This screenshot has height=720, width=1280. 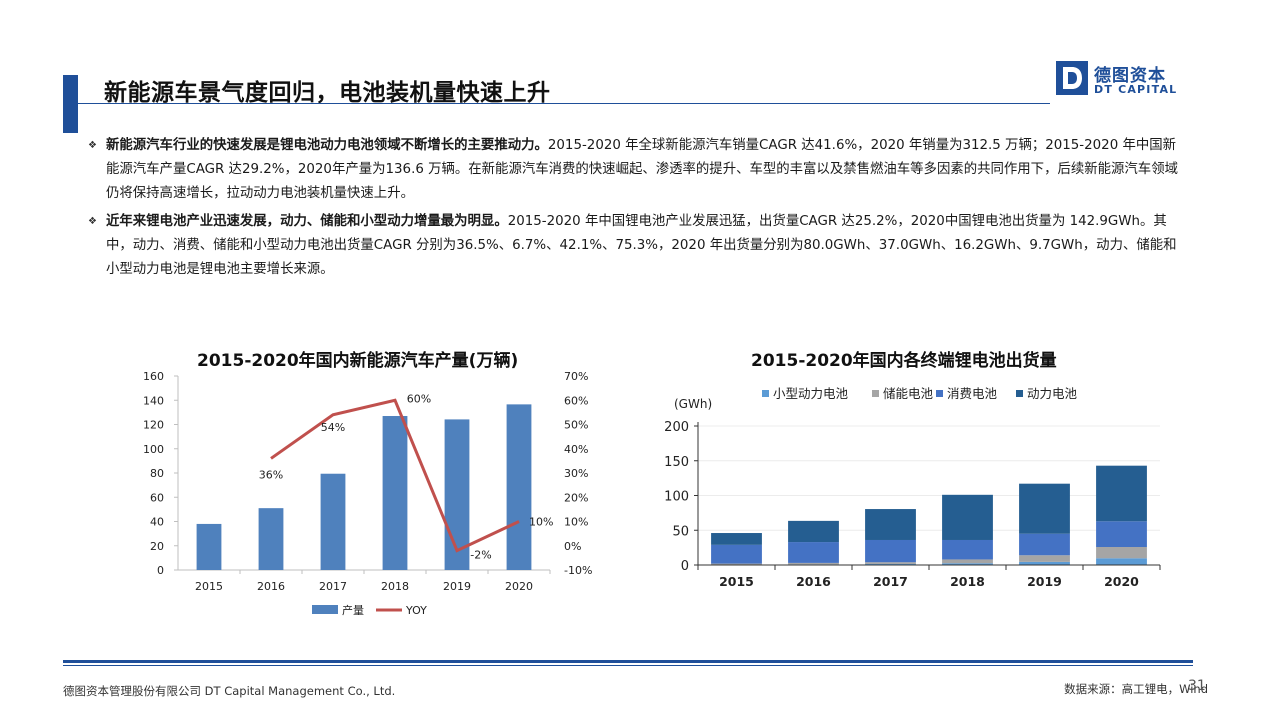 I want to click on y2-tick-label: 70%, so click(x=576, y=376).